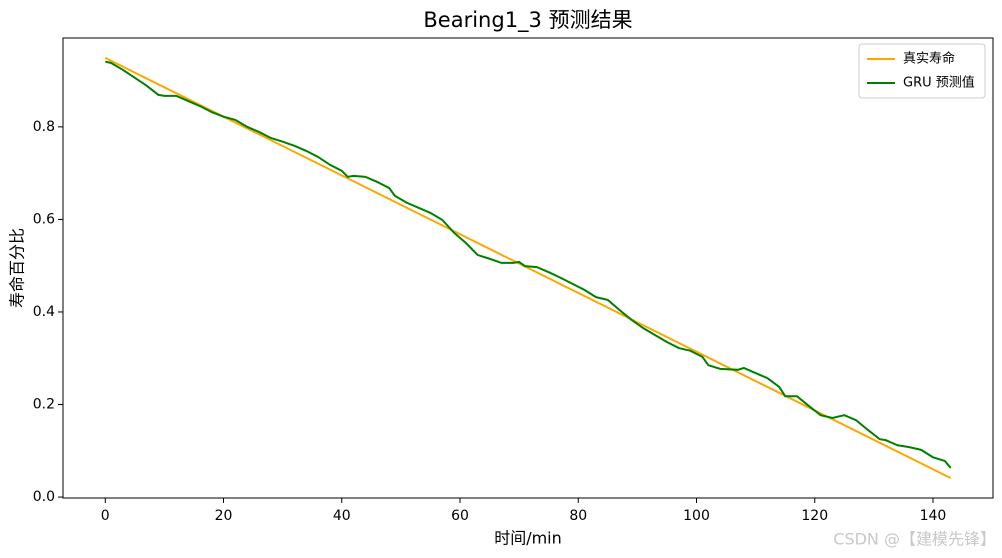  What do you see at coordinates (922, 71) in the screenshot?
I see `legend-box` at bounding box center [922, 71].